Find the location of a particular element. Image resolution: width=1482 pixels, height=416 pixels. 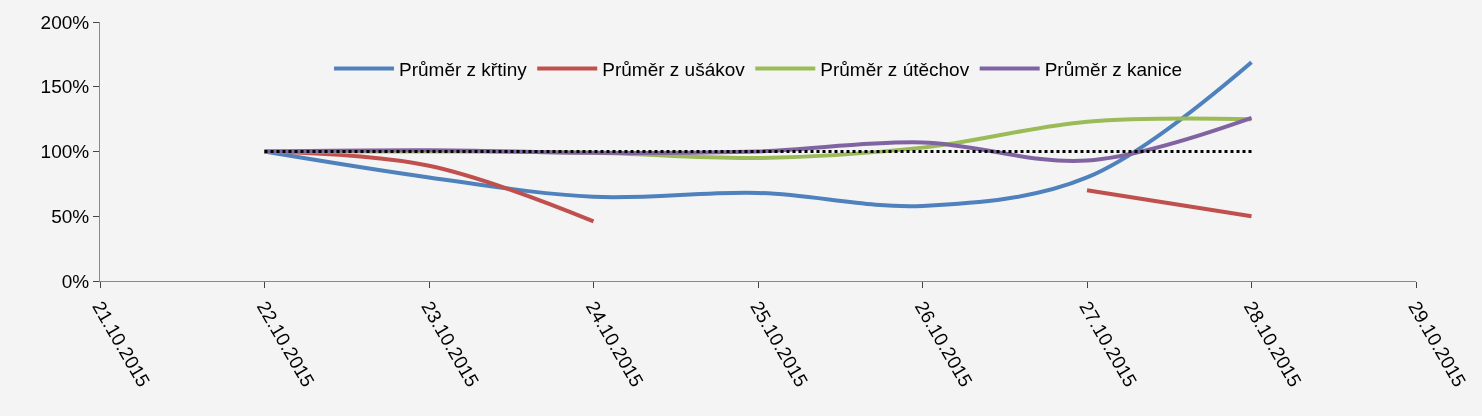

y-tick-label: 0% is located at coordinates (75, 281).